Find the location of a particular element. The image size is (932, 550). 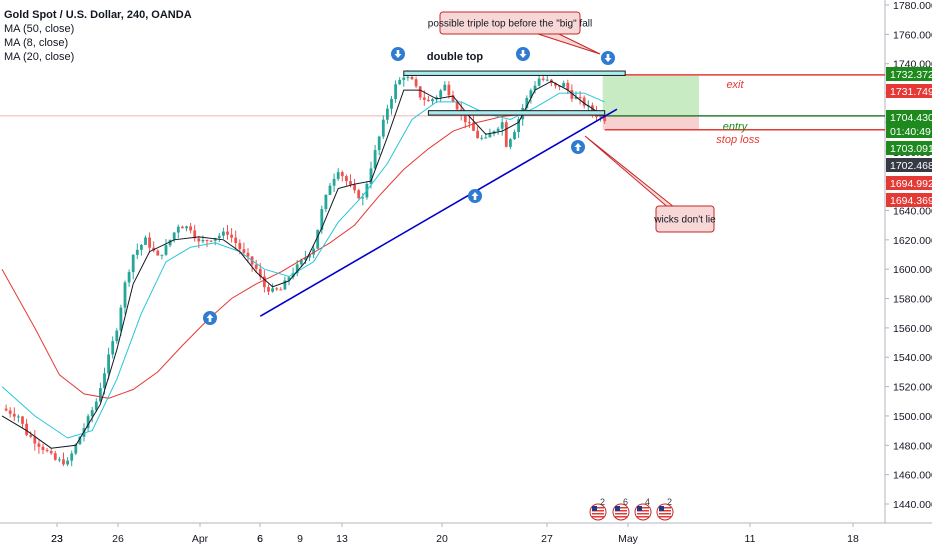

resistance-zone is located at coordinates (514, 73).